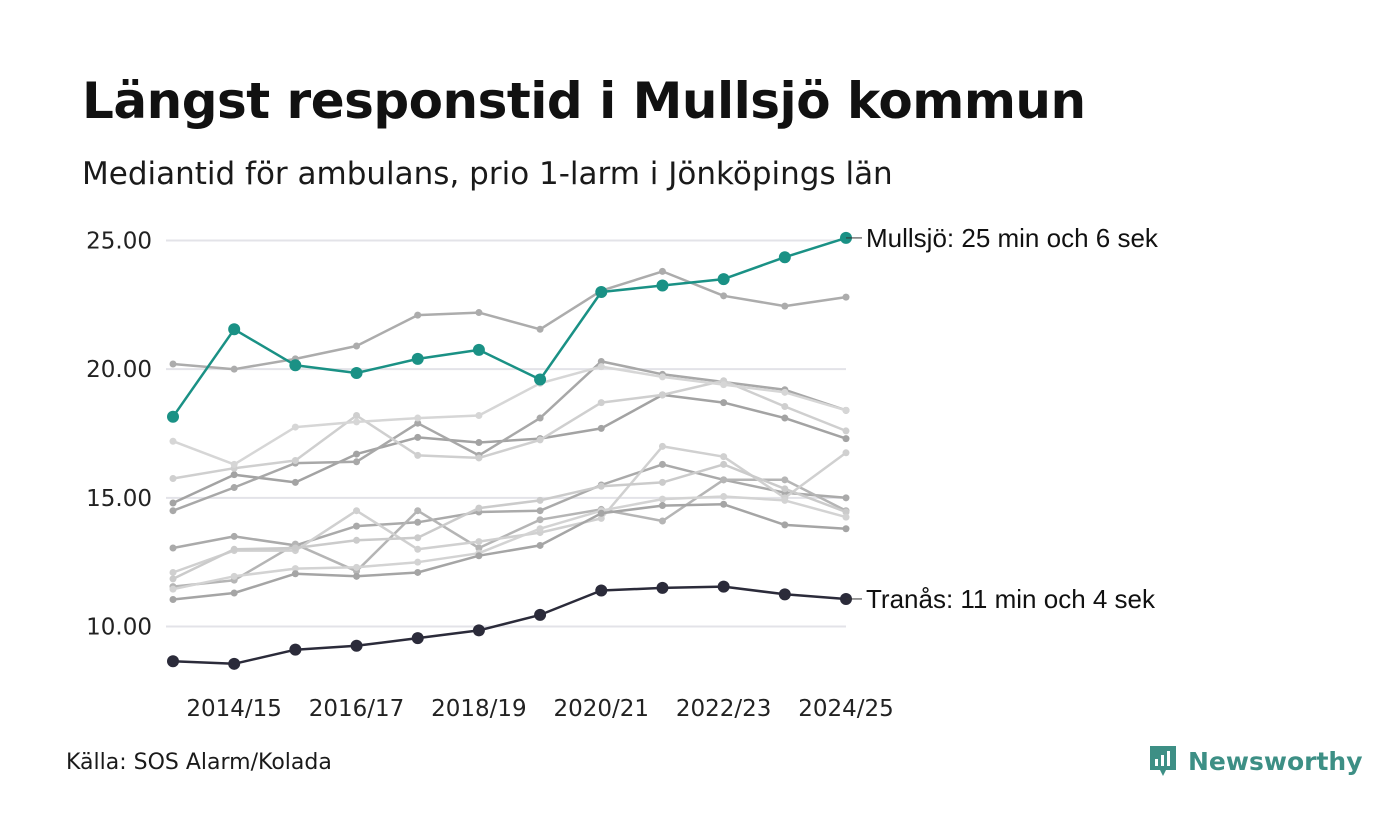 The width and height of the screenshot is (1400, 840). Describe the element at coordinates (509, 625) in the screenshot. I see `series-tranas` at that location.